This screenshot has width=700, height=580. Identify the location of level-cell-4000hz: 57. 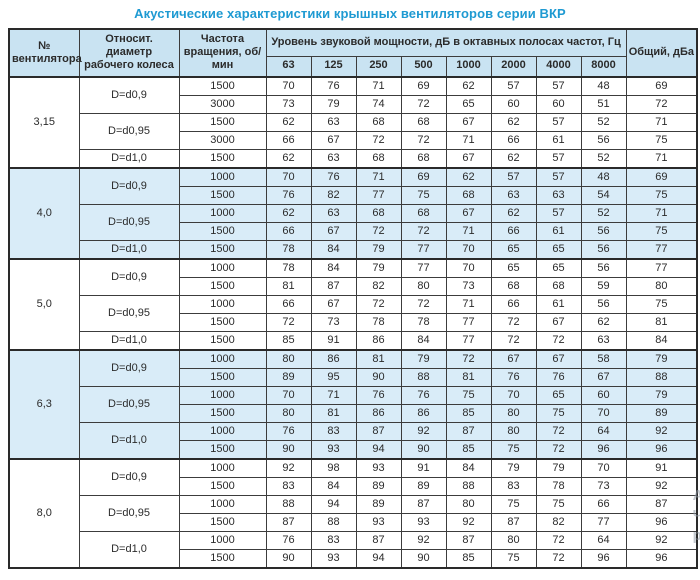
(558, 158).